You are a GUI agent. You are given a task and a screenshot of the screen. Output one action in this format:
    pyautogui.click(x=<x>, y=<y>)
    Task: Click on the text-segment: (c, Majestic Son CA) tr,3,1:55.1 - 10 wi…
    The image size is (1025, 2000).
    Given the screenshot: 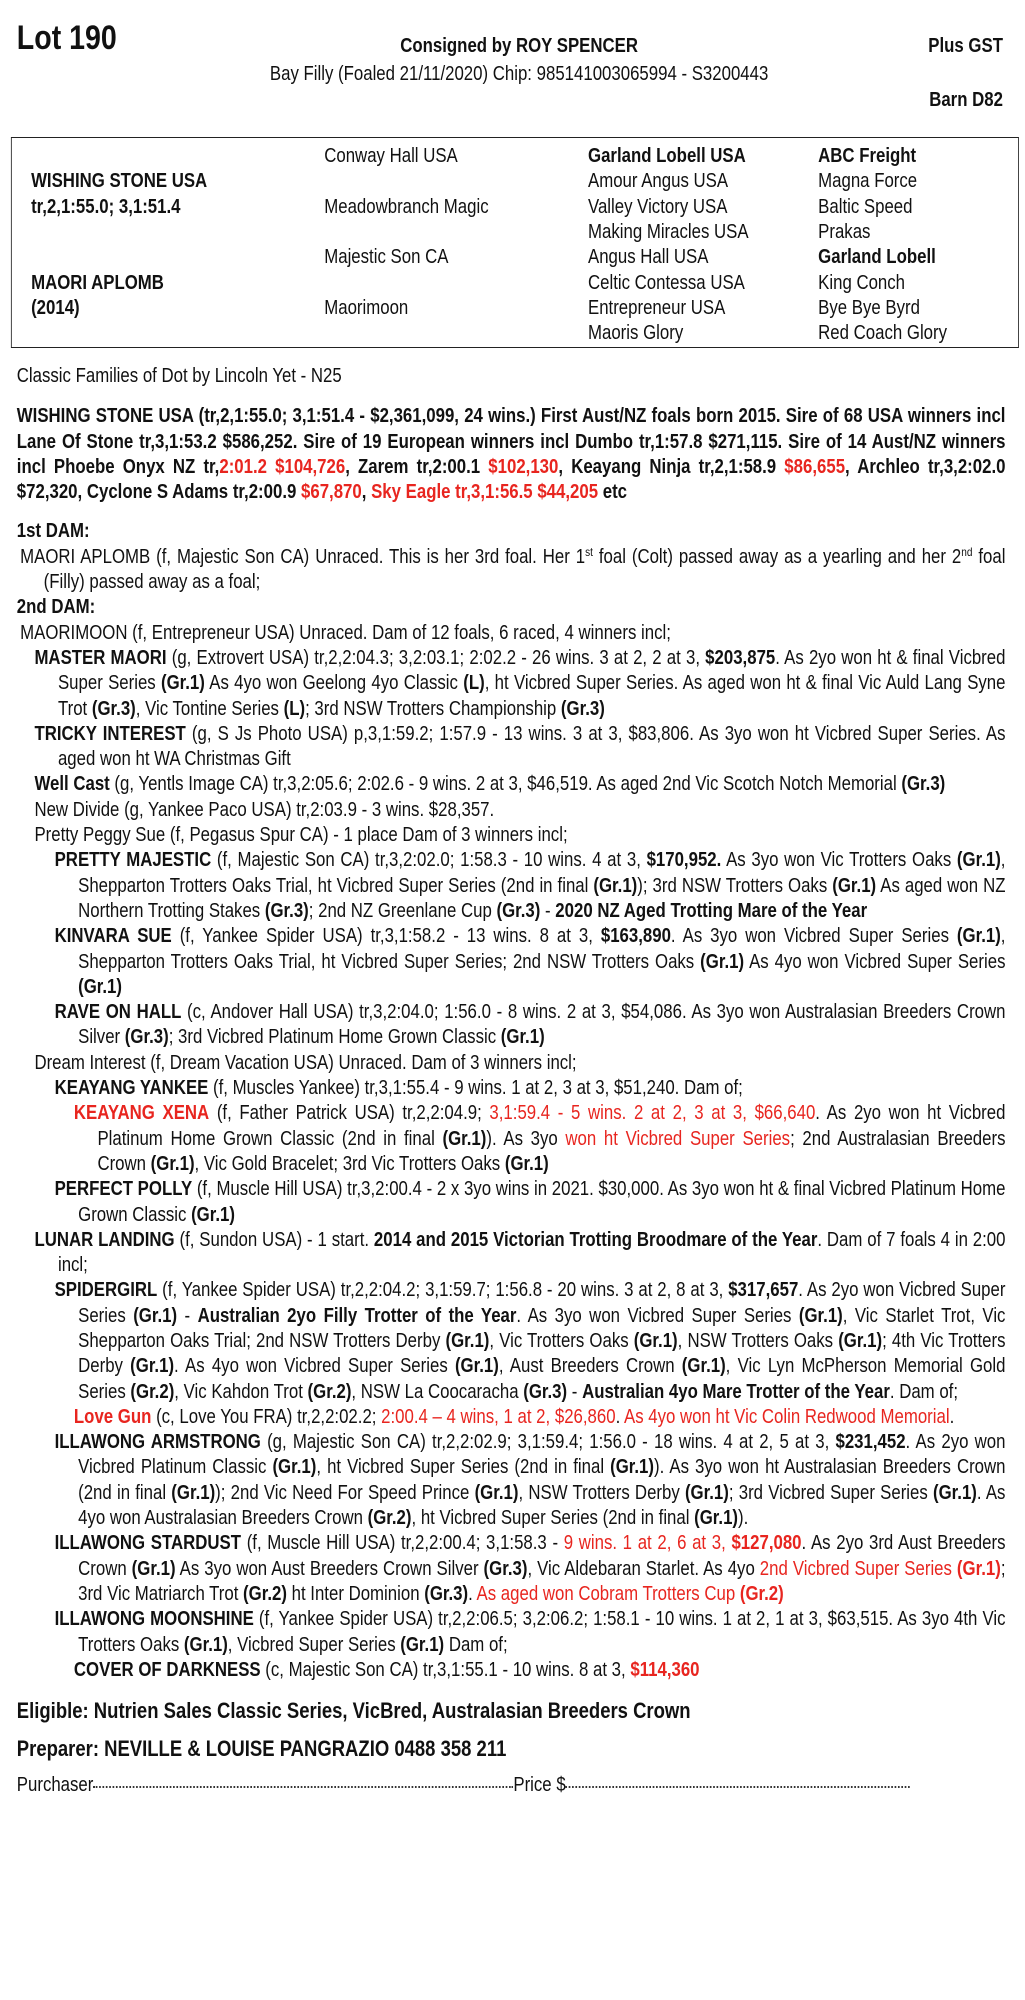 What is the action you would take?
    pyautogui.click(x=445, y=1669)
    